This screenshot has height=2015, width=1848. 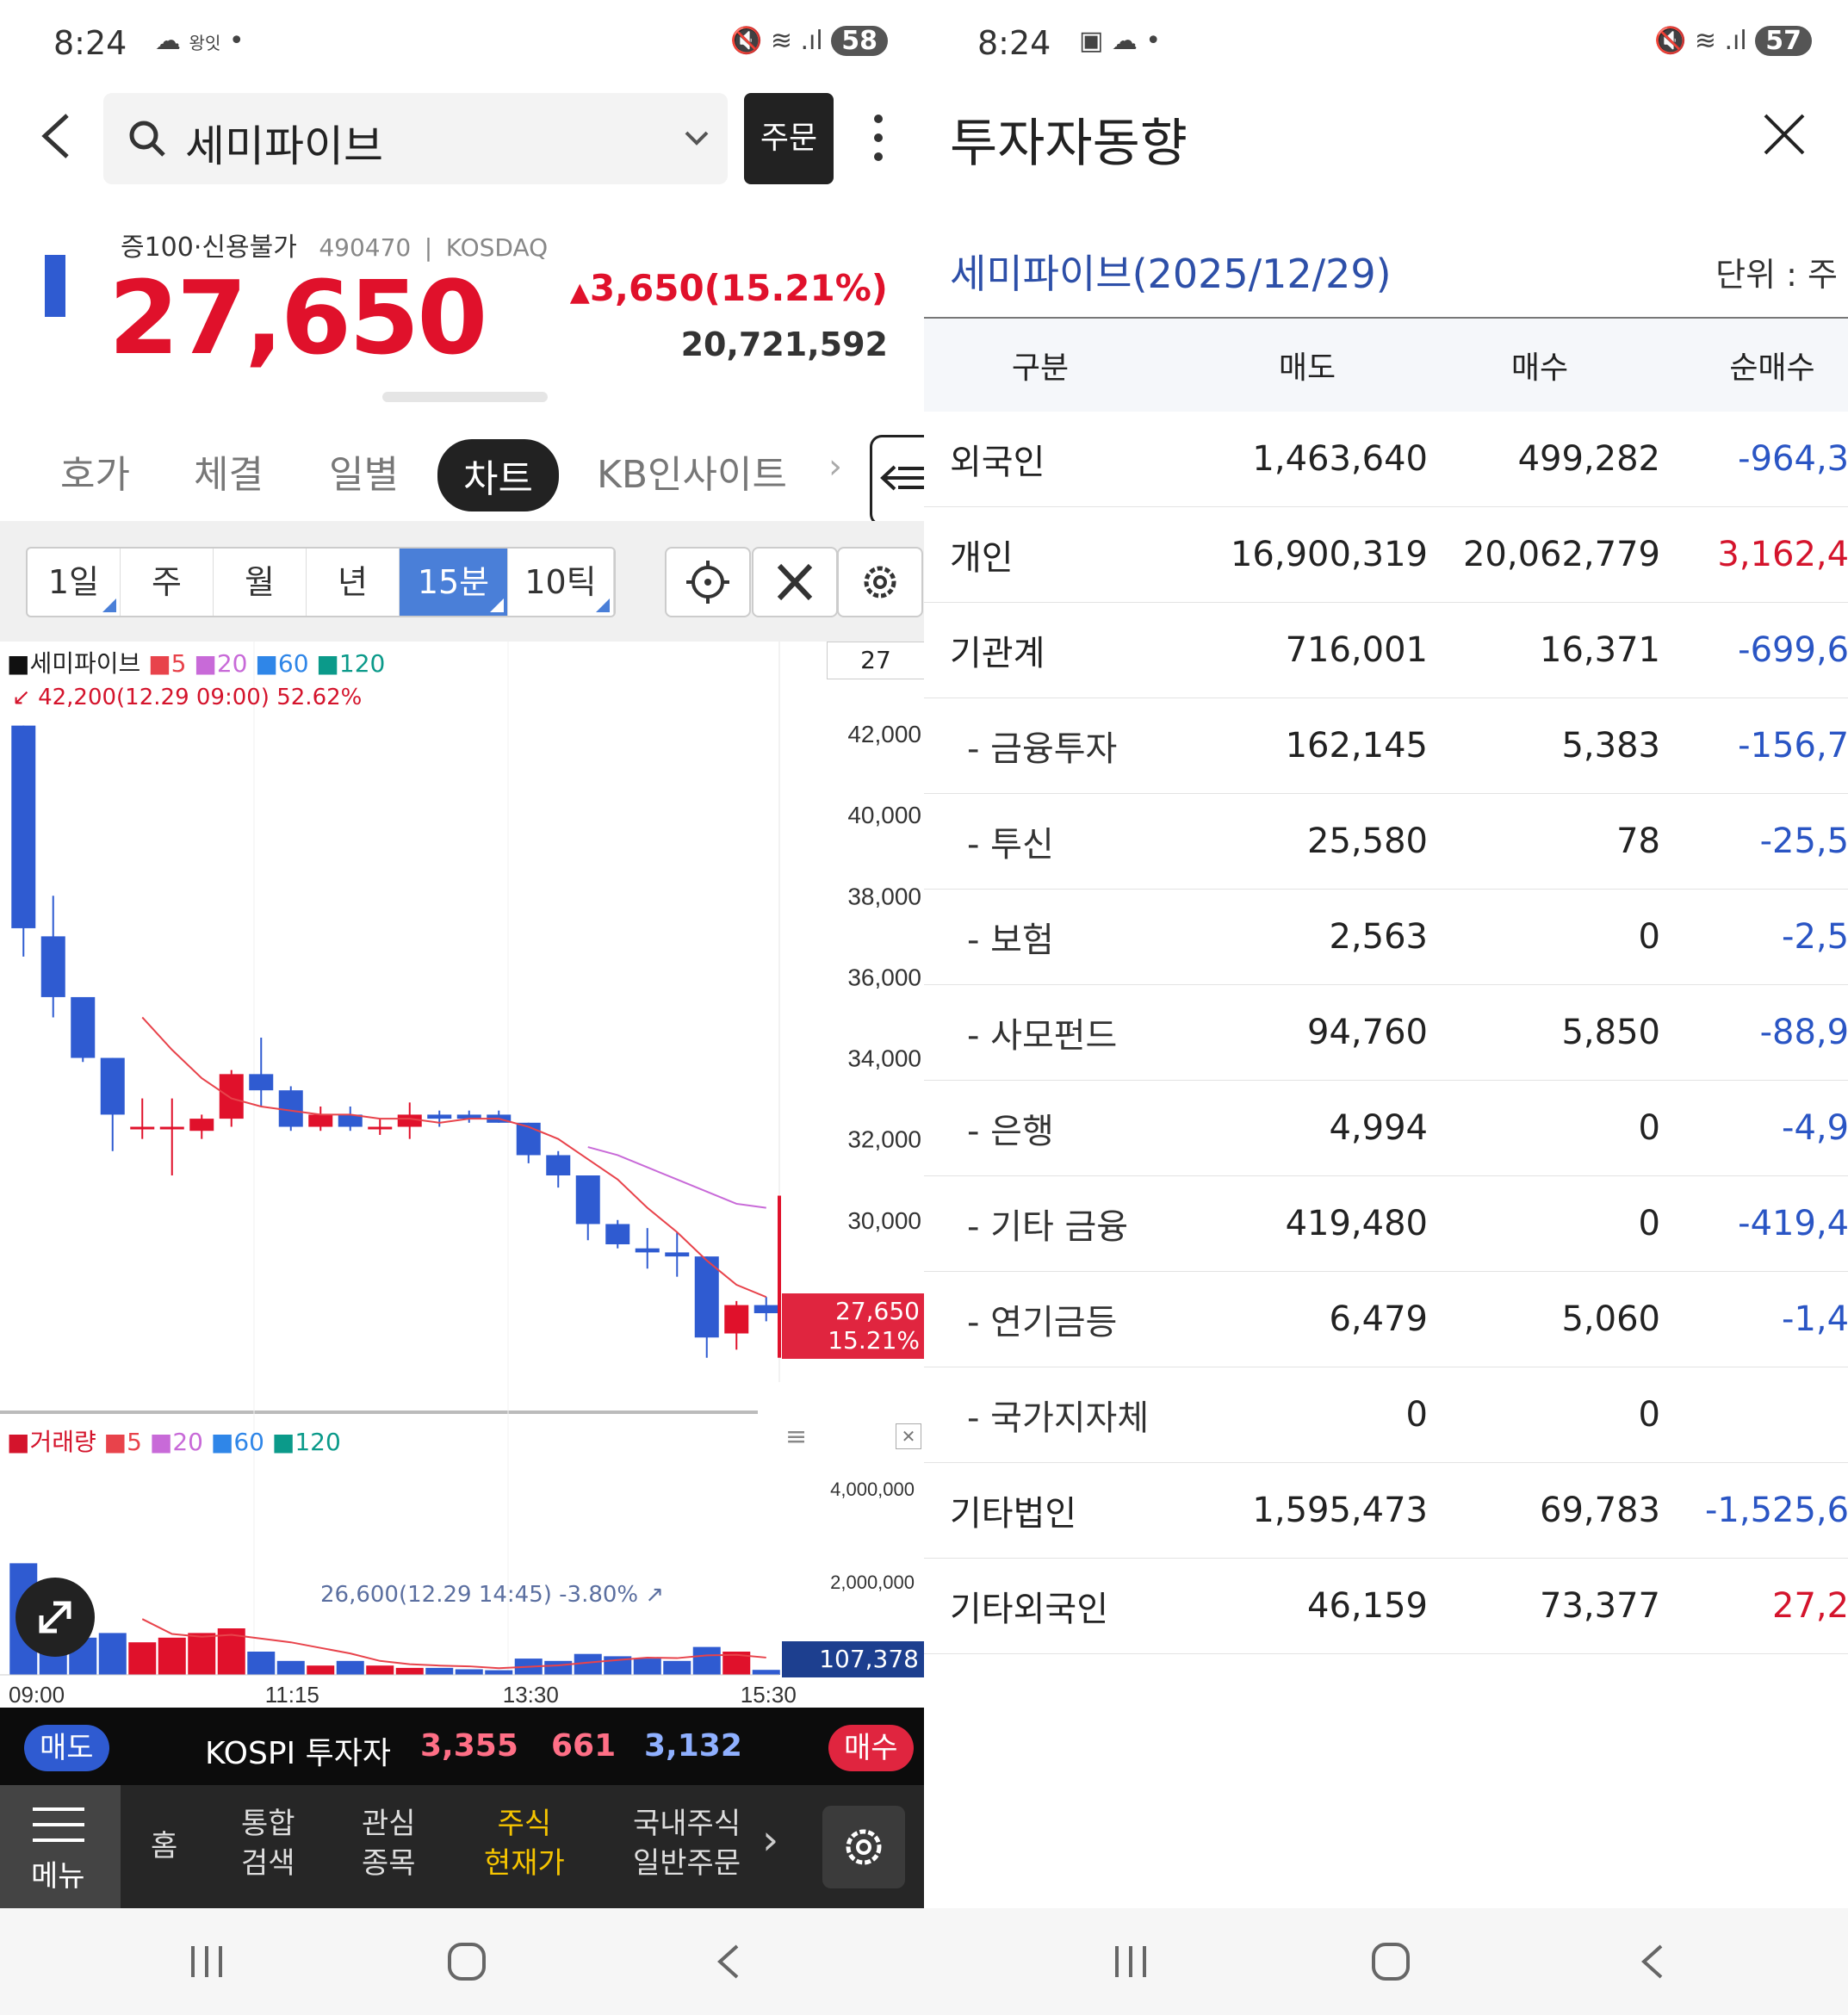 I want to click on period-year: 년, so click(x=353, y=583).